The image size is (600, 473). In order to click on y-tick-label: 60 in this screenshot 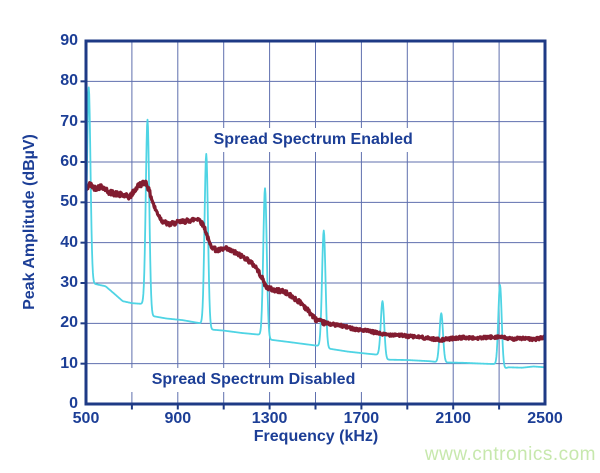, I will do `click(69, 161)`.